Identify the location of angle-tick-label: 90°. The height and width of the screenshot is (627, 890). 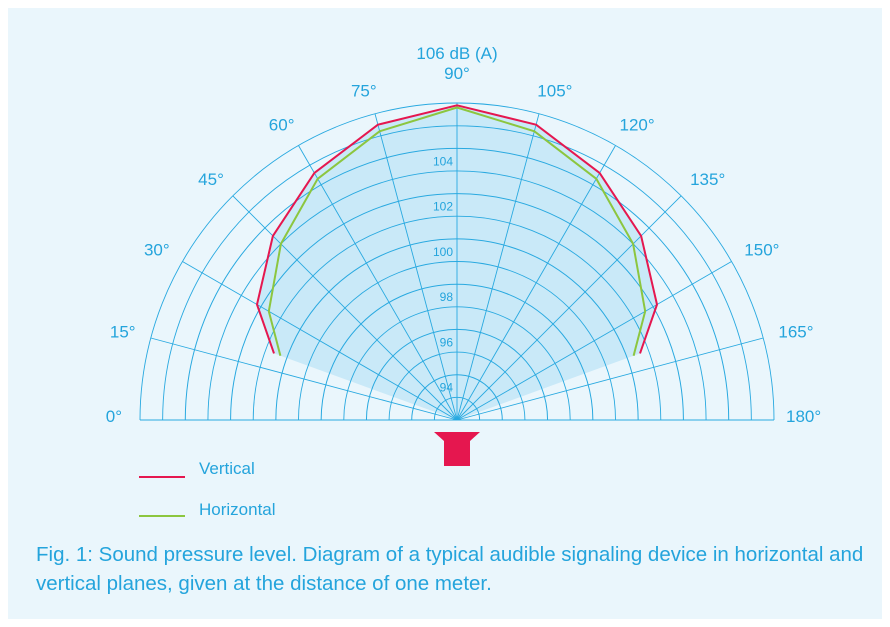
(457, 73).